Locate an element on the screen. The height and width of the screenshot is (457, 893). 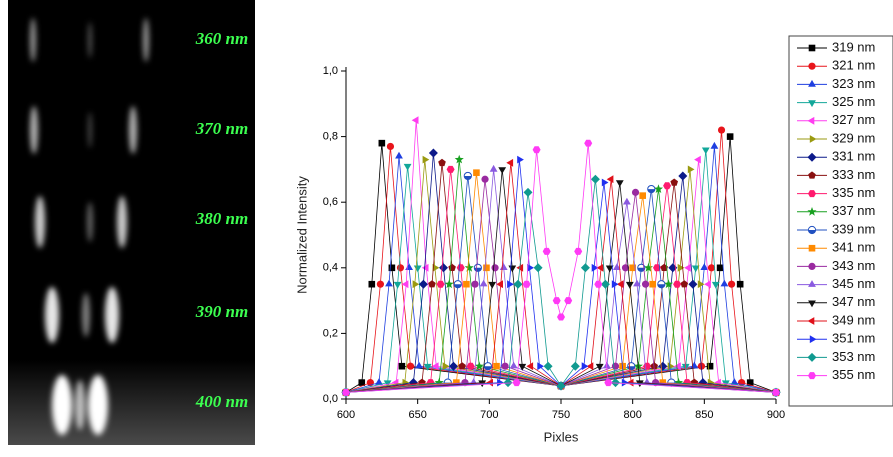
legend-label: 329 nm is located at coordinates (853, 137).